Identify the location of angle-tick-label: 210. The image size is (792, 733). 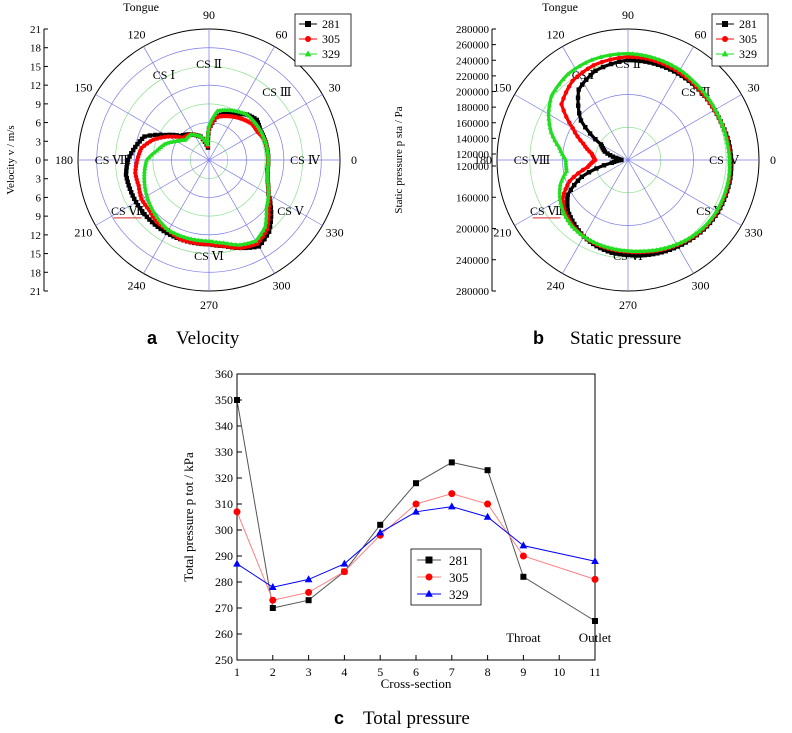
(83, 233).